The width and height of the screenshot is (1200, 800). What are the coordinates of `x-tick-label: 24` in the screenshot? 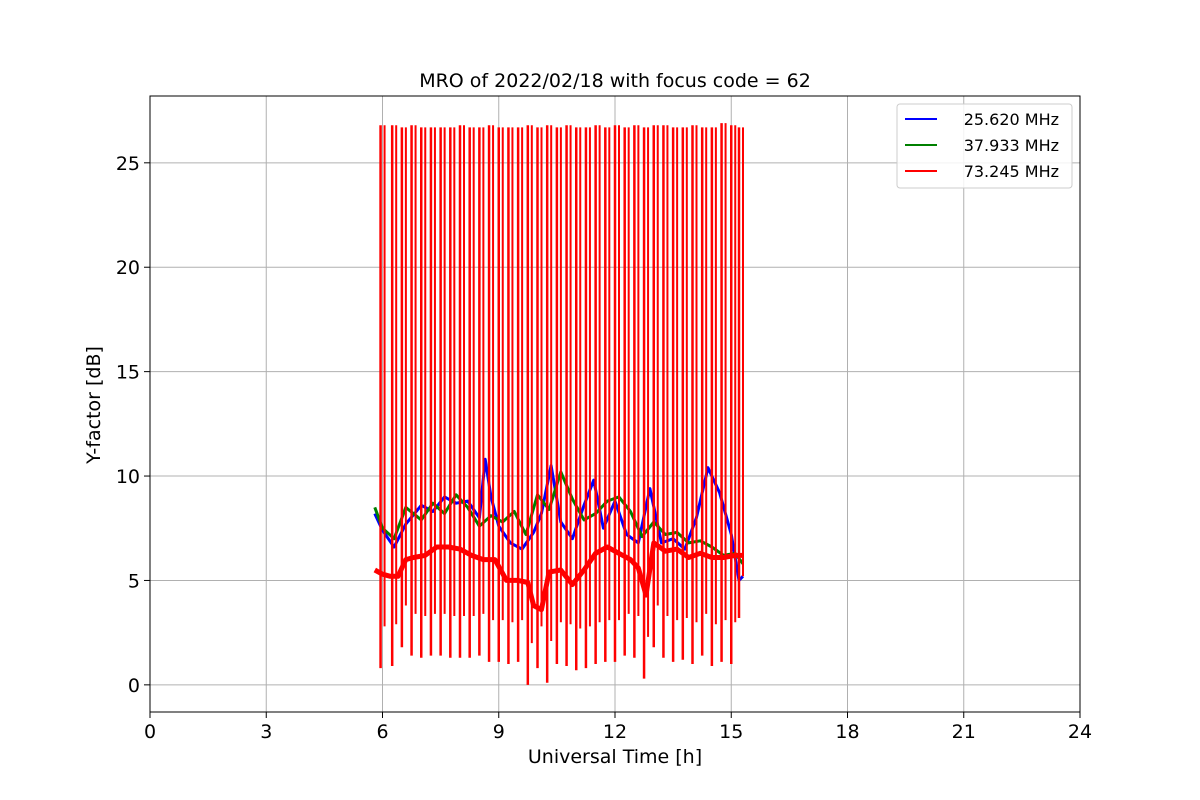 It's located at (1080, 732).